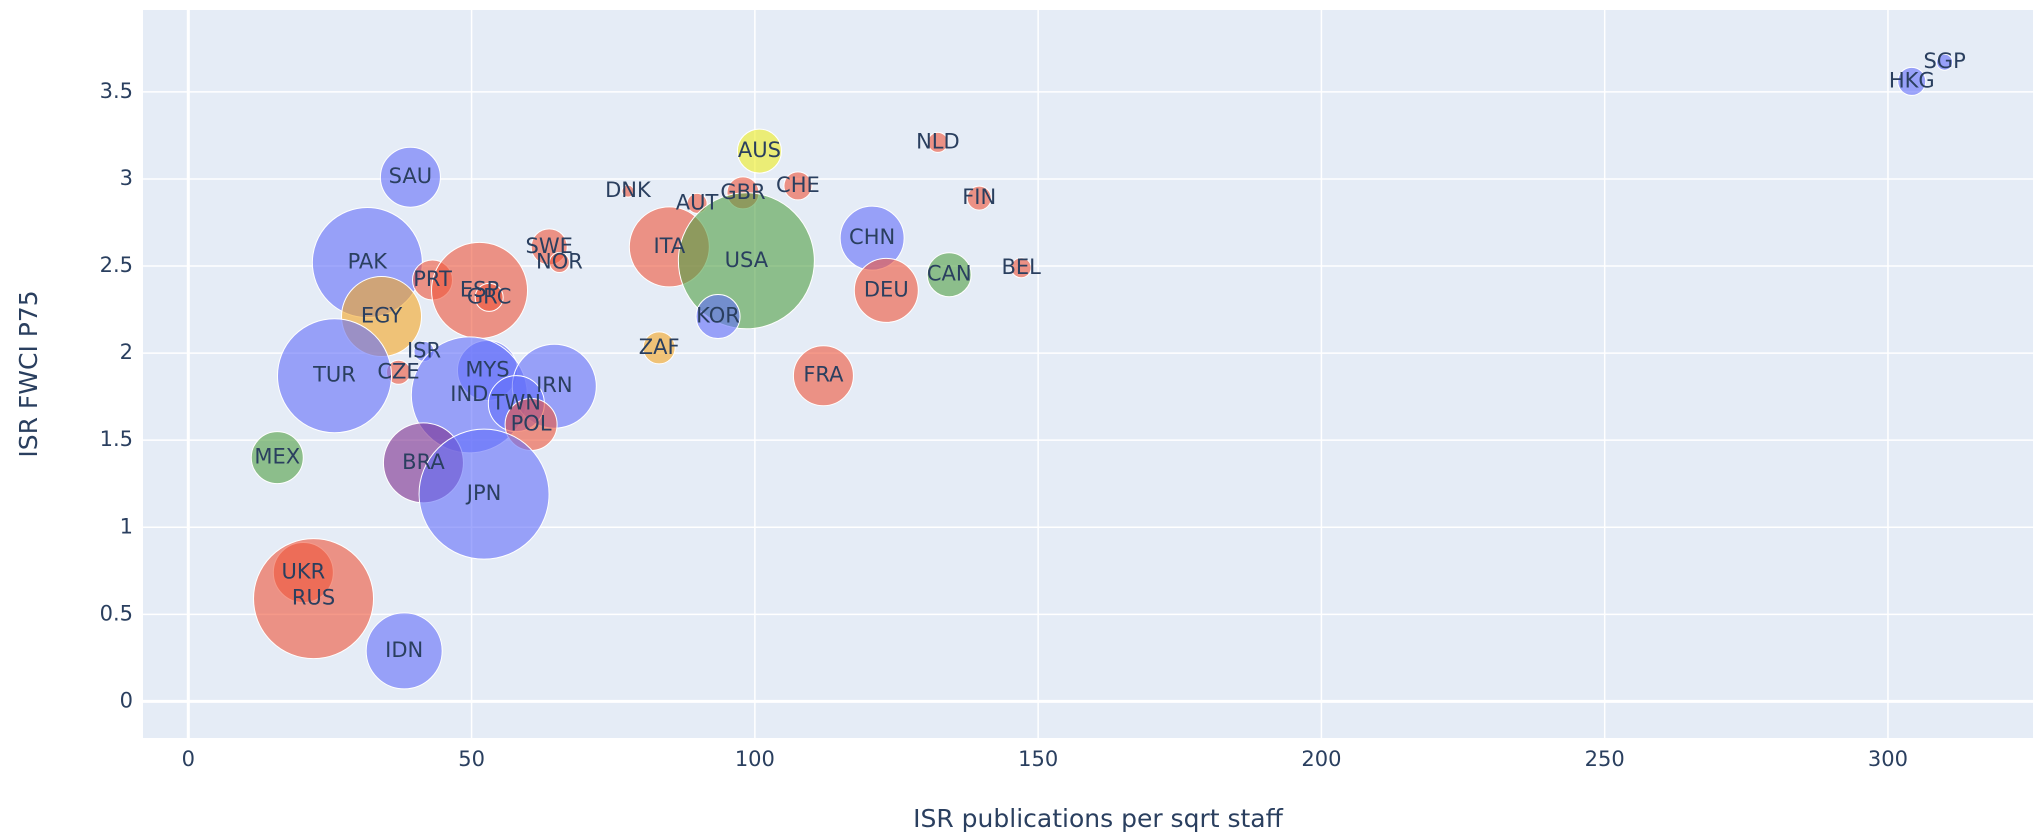 The width and height of the screenshot is (2033, 839). I want to click on x-tick-label: 0, so click(188, 759).